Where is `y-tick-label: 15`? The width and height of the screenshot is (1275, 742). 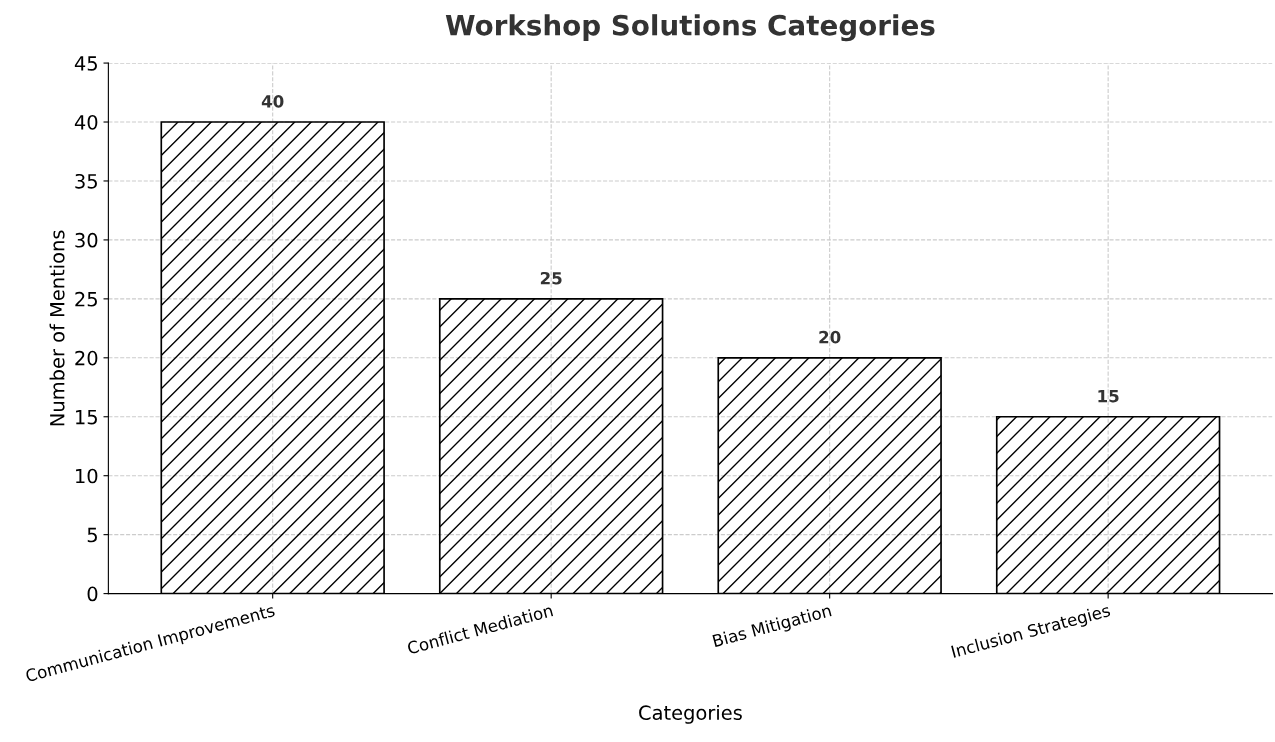 y-tick-label: 15 is located at coordinates (86, 417).